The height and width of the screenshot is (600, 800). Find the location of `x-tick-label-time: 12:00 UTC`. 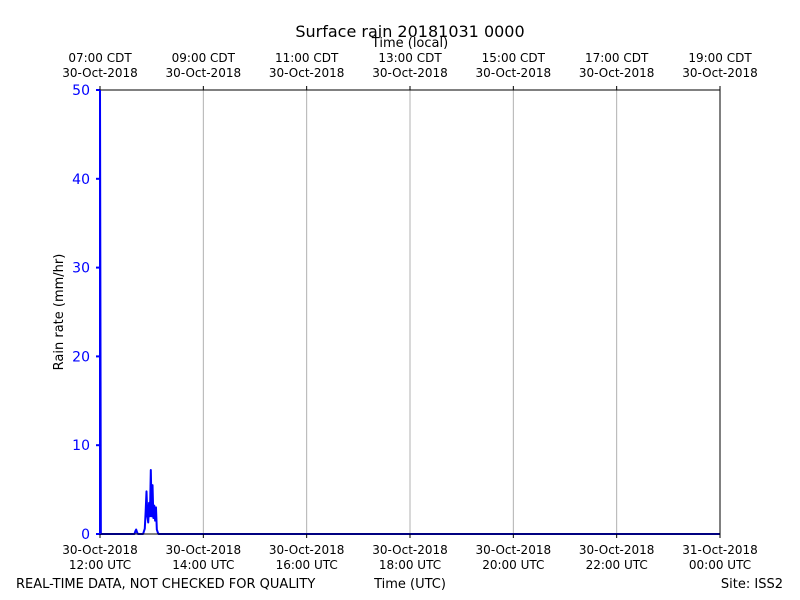

x-tick-label-time: 12:00 UTC is located at coordinates (100, 565).